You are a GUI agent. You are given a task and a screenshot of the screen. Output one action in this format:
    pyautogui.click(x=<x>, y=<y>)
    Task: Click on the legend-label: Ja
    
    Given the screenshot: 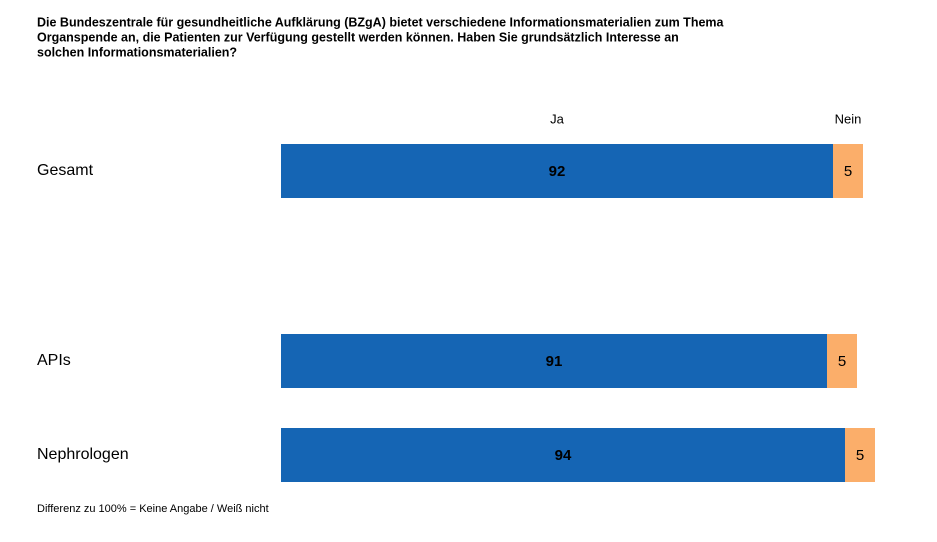 What is the action you would take?
    pyautogui.click(x=557, y=118)
    